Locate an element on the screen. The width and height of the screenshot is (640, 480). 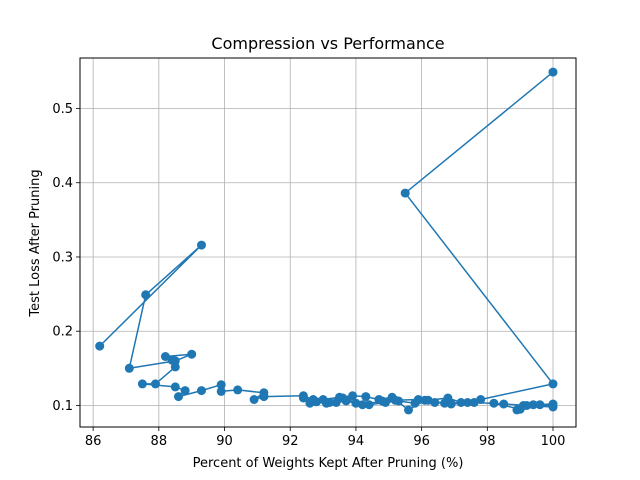
chart-title: Compression vs Performance is located at coordinates (327, 43).